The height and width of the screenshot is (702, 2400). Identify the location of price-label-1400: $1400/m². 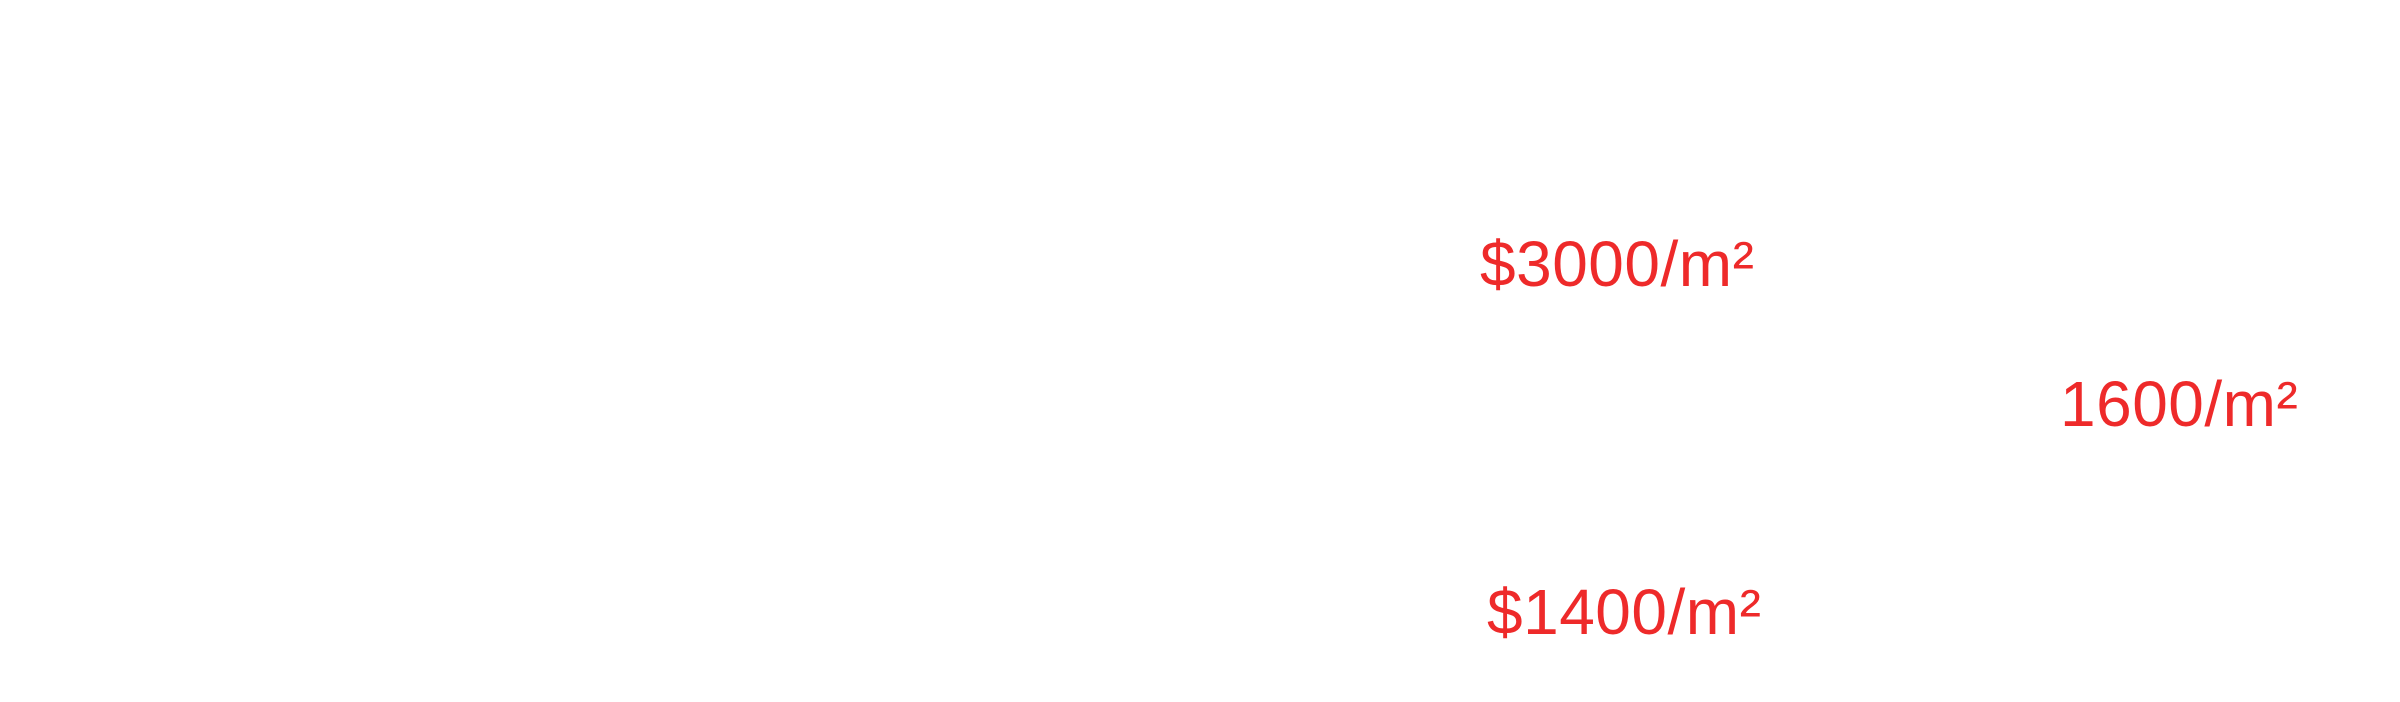
(1624, 612).